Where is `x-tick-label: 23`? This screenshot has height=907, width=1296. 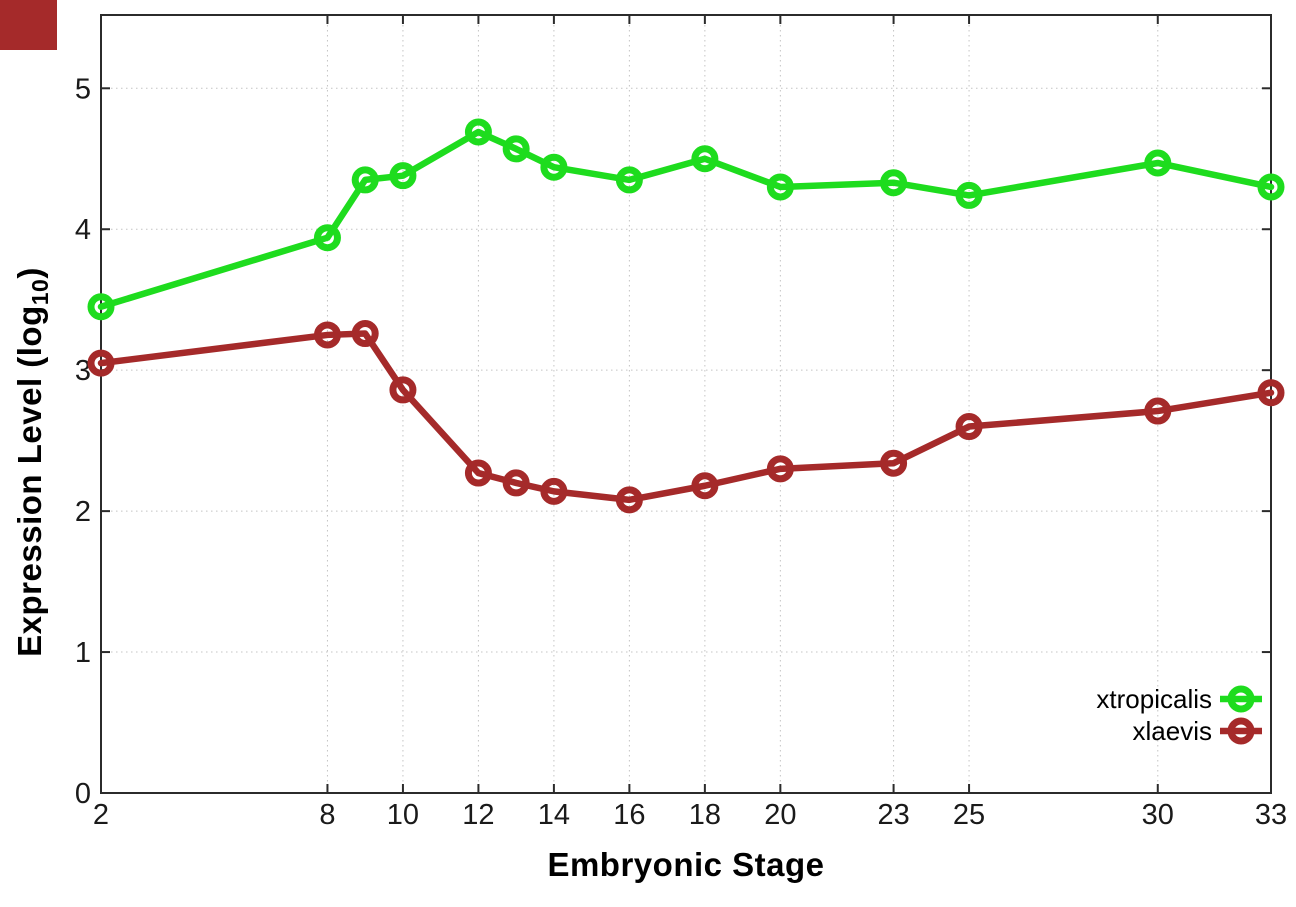
x-tick-label: 23 is located at coordinates (893, 815).